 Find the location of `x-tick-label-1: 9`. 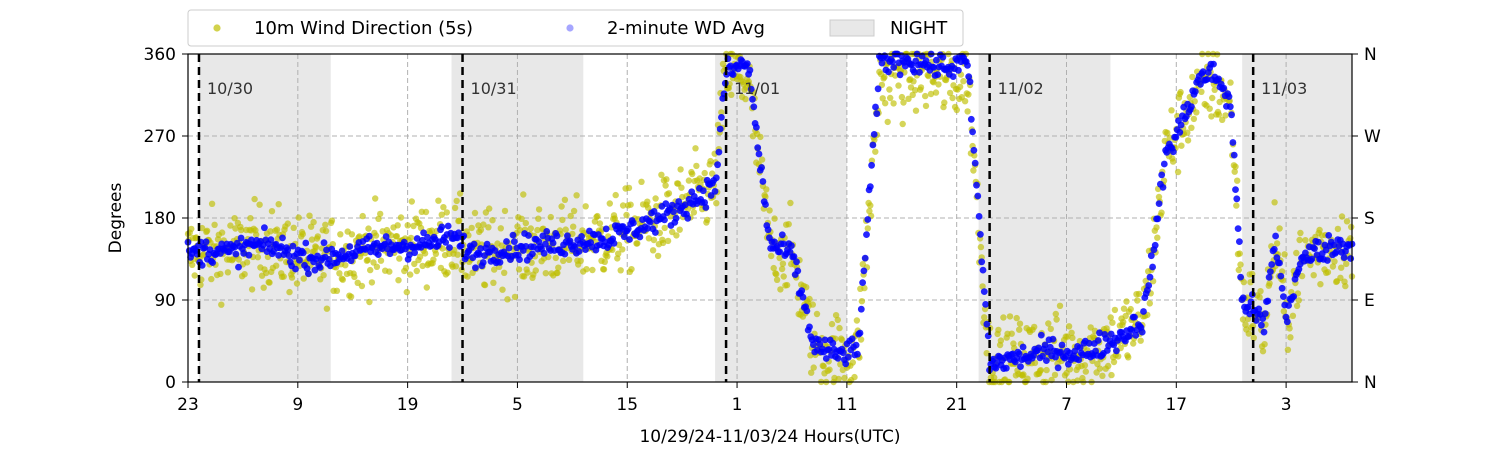

x-tick-label-1: 9 is located at coordinates (297, 405).